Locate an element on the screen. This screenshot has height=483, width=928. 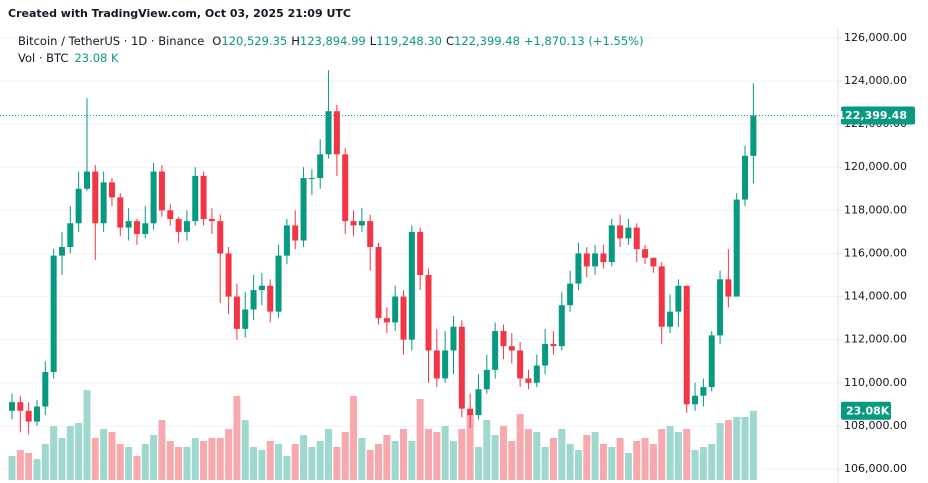
ohlc-prefix: C is located at coordinates (450, 41).